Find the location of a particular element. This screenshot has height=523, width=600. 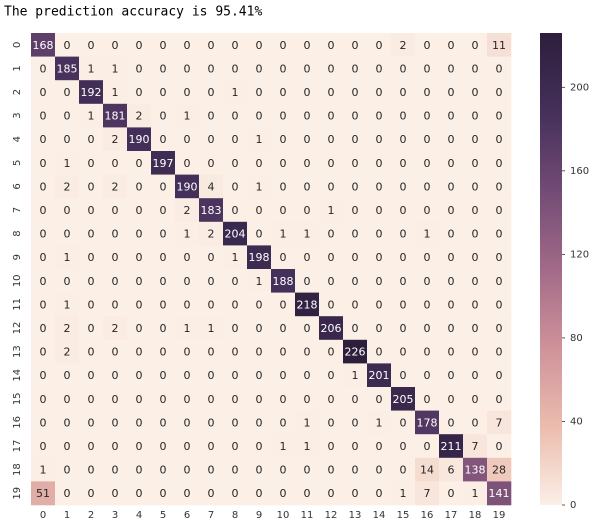

x-tick-label: 2 is located at coordinates (91, 515).